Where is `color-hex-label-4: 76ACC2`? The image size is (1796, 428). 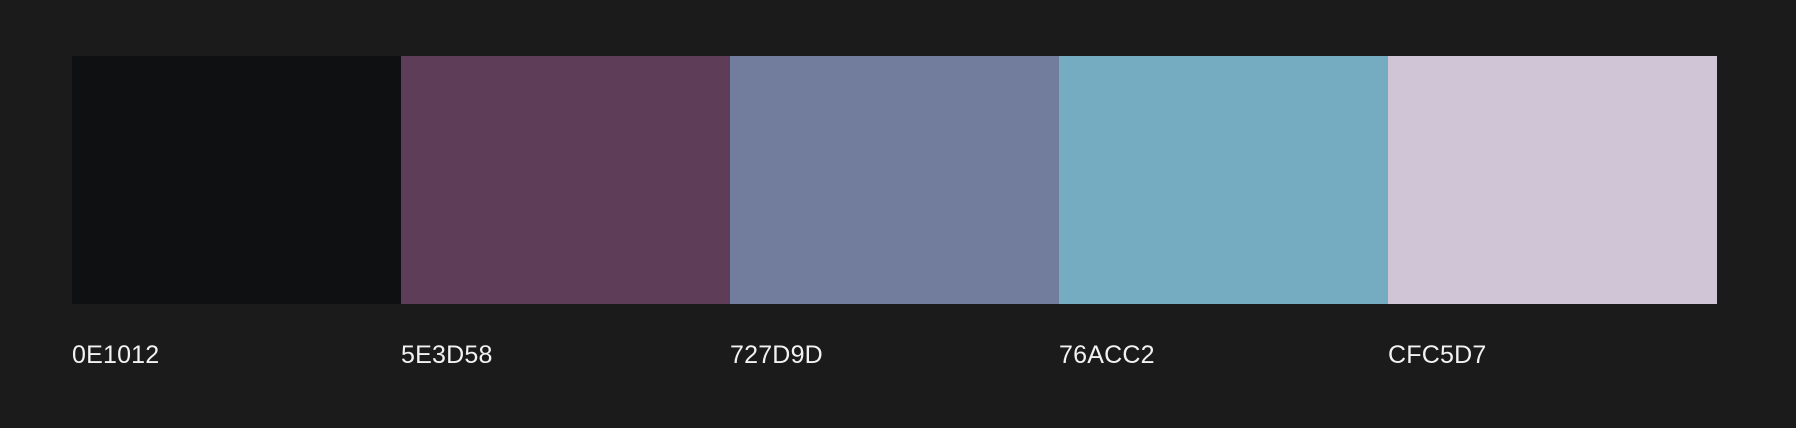 color-hex-label-4: 76ACC2 is located at coordinates (1107, 355).